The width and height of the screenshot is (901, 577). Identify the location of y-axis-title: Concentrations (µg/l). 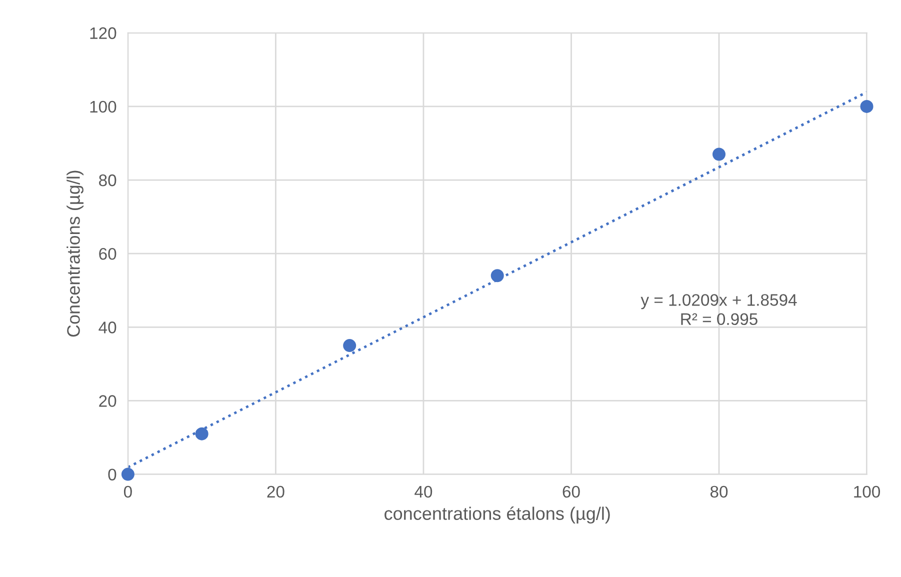
(75, 253).